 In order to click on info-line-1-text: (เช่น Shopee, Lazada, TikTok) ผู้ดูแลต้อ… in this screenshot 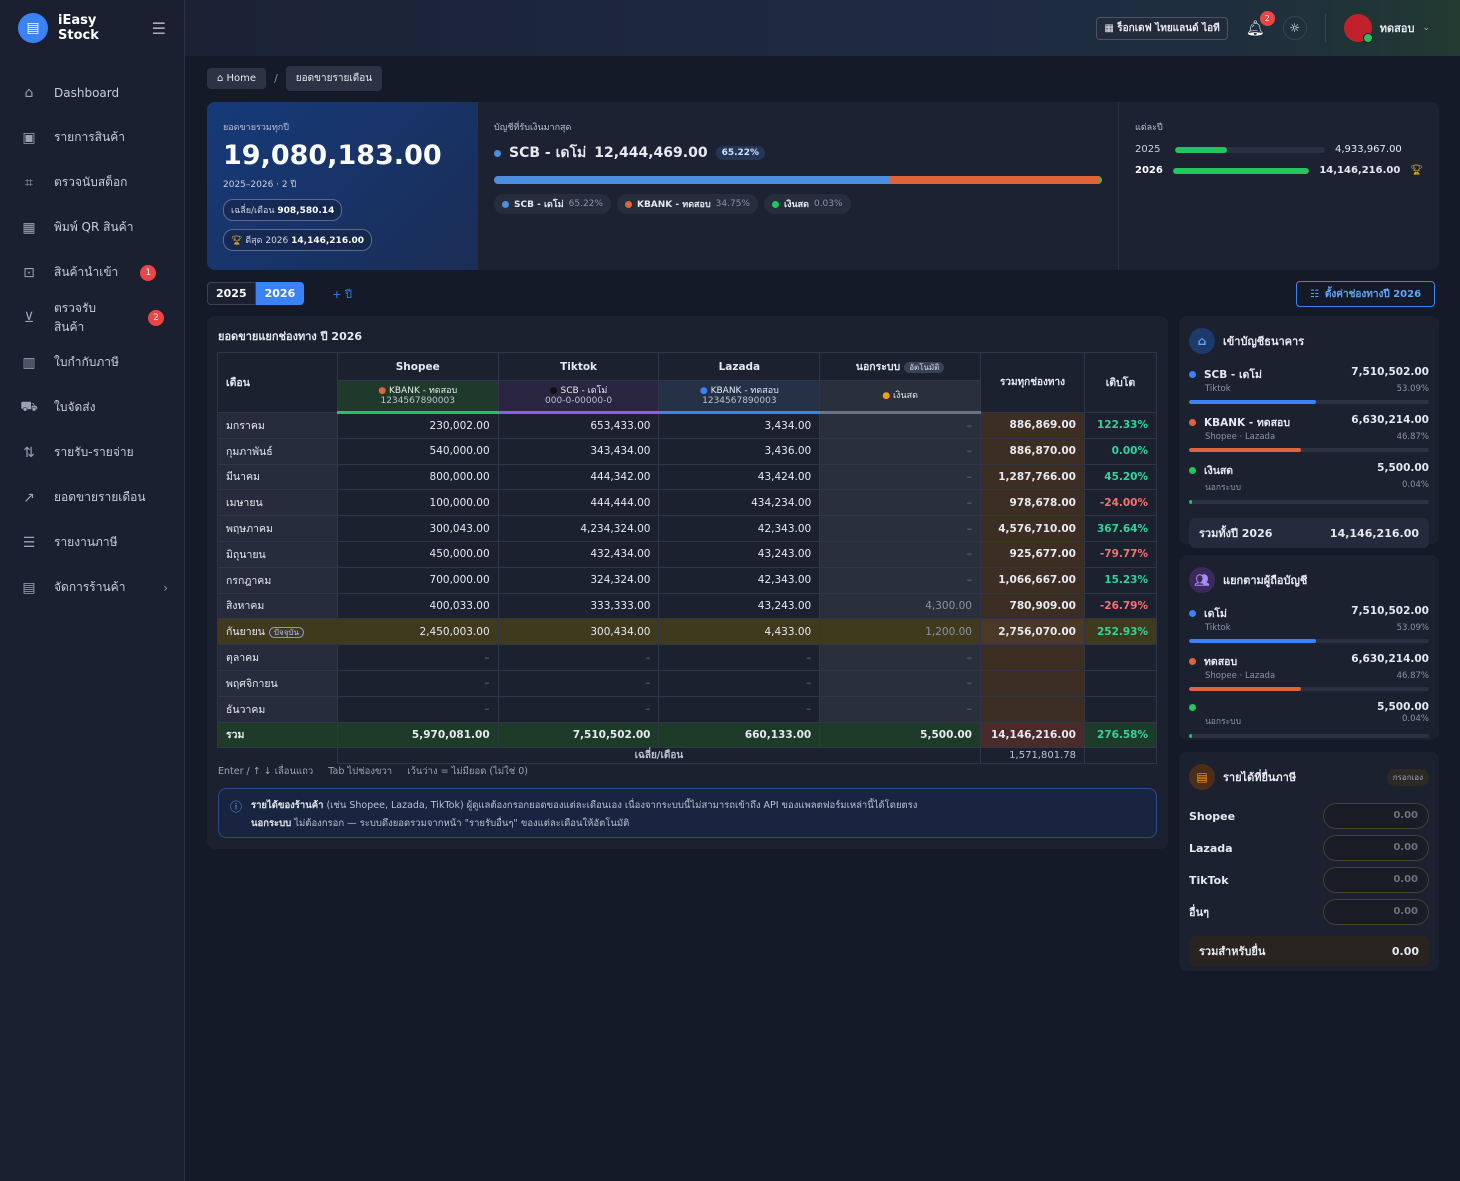, I will do `click(620, 805)`.